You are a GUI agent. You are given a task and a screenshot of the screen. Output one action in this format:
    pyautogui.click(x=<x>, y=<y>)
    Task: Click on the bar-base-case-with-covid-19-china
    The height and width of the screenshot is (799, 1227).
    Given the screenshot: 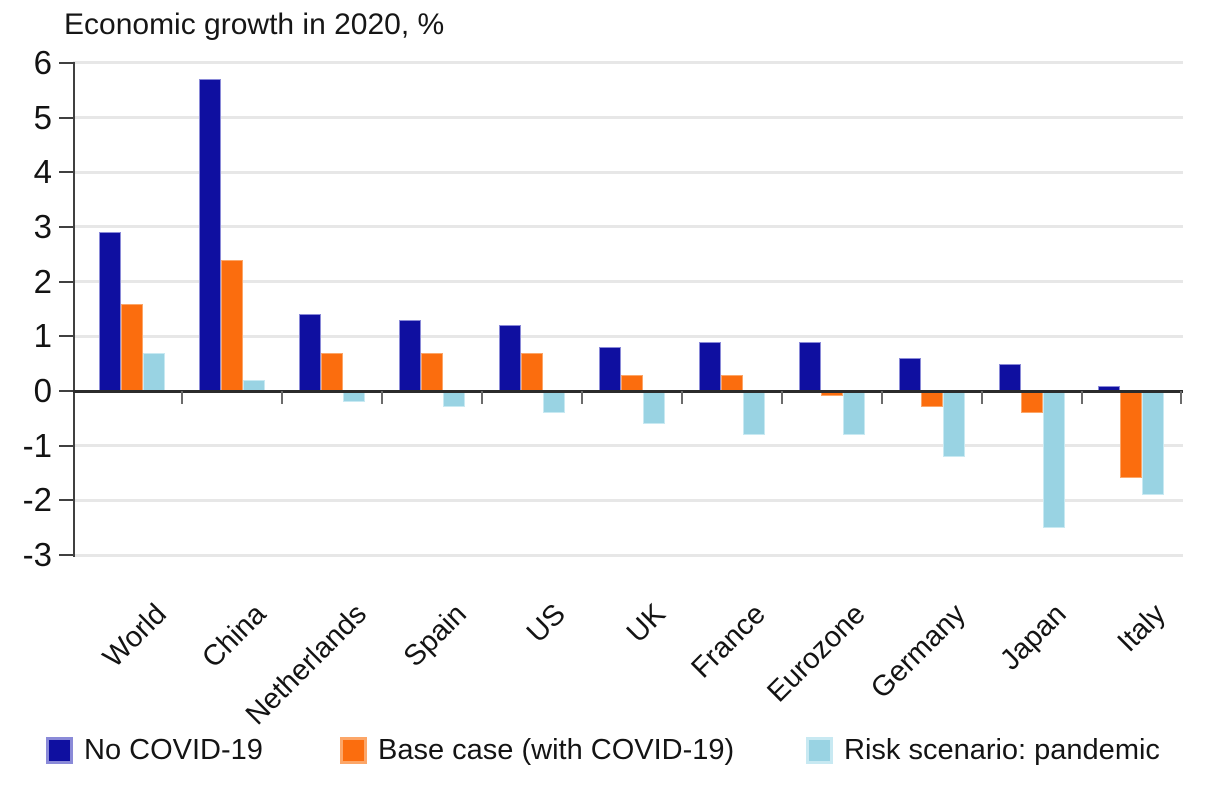 What is the action you would take?
    pyautogui.click(x=231, y=325)
    